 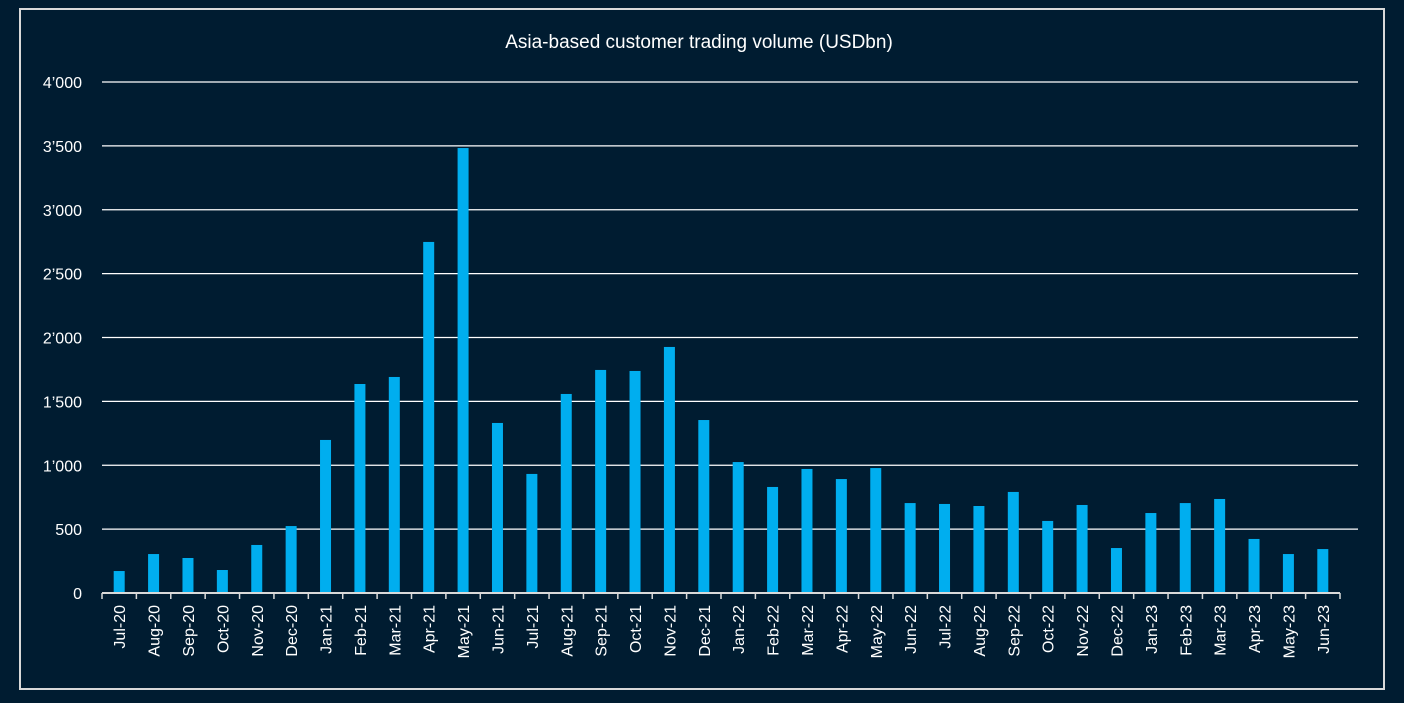 I want to click on x-tick-label: Nov-20, so click(x=258, y=631).